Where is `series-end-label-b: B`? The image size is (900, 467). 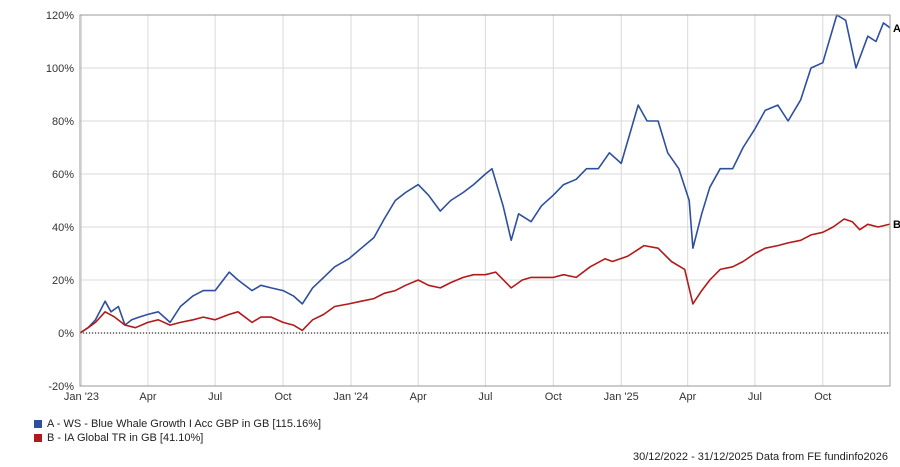 series-end-label-b: B is located at coordinates (896, 225).